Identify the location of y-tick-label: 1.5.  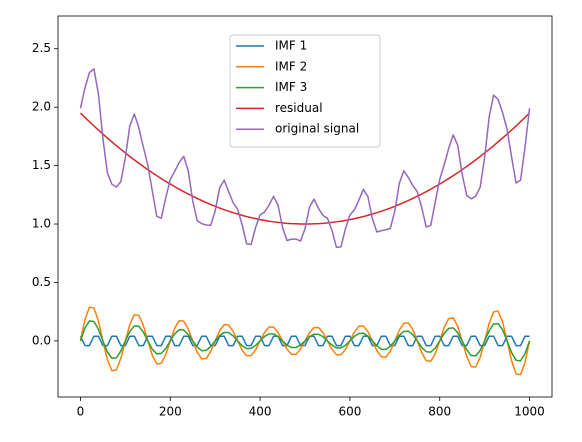
(41, 165).